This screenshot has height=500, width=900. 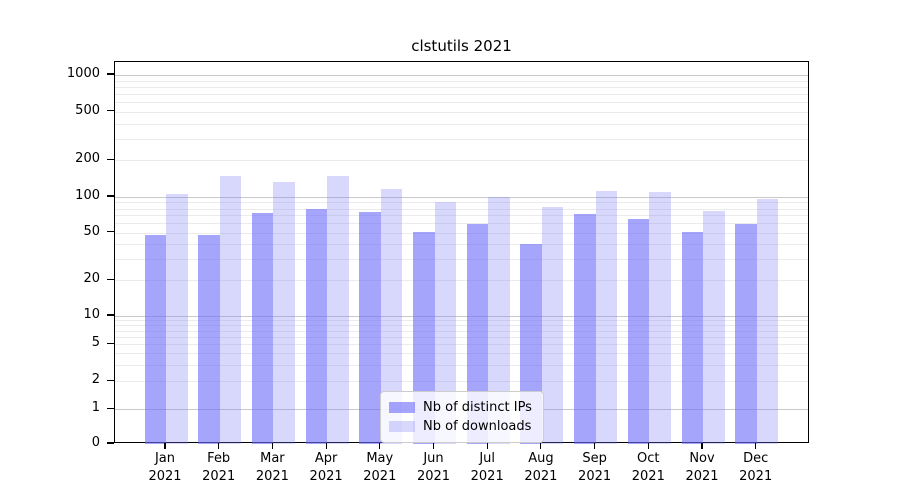 What do you see at coordinates (660, 318) in the screenshot?
I see `bar-downloads-oct` at bounding box center [660, 318].